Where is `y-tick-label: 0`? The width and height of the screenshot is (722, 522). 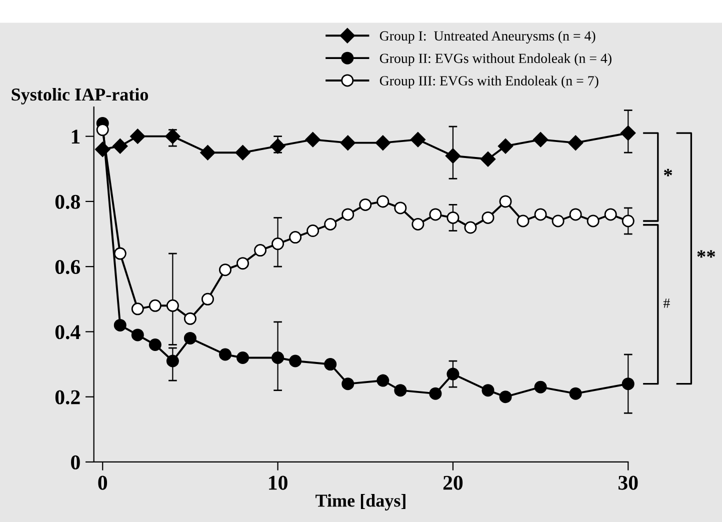 y-tick-label: 0 is located at coordinates (75, 462).